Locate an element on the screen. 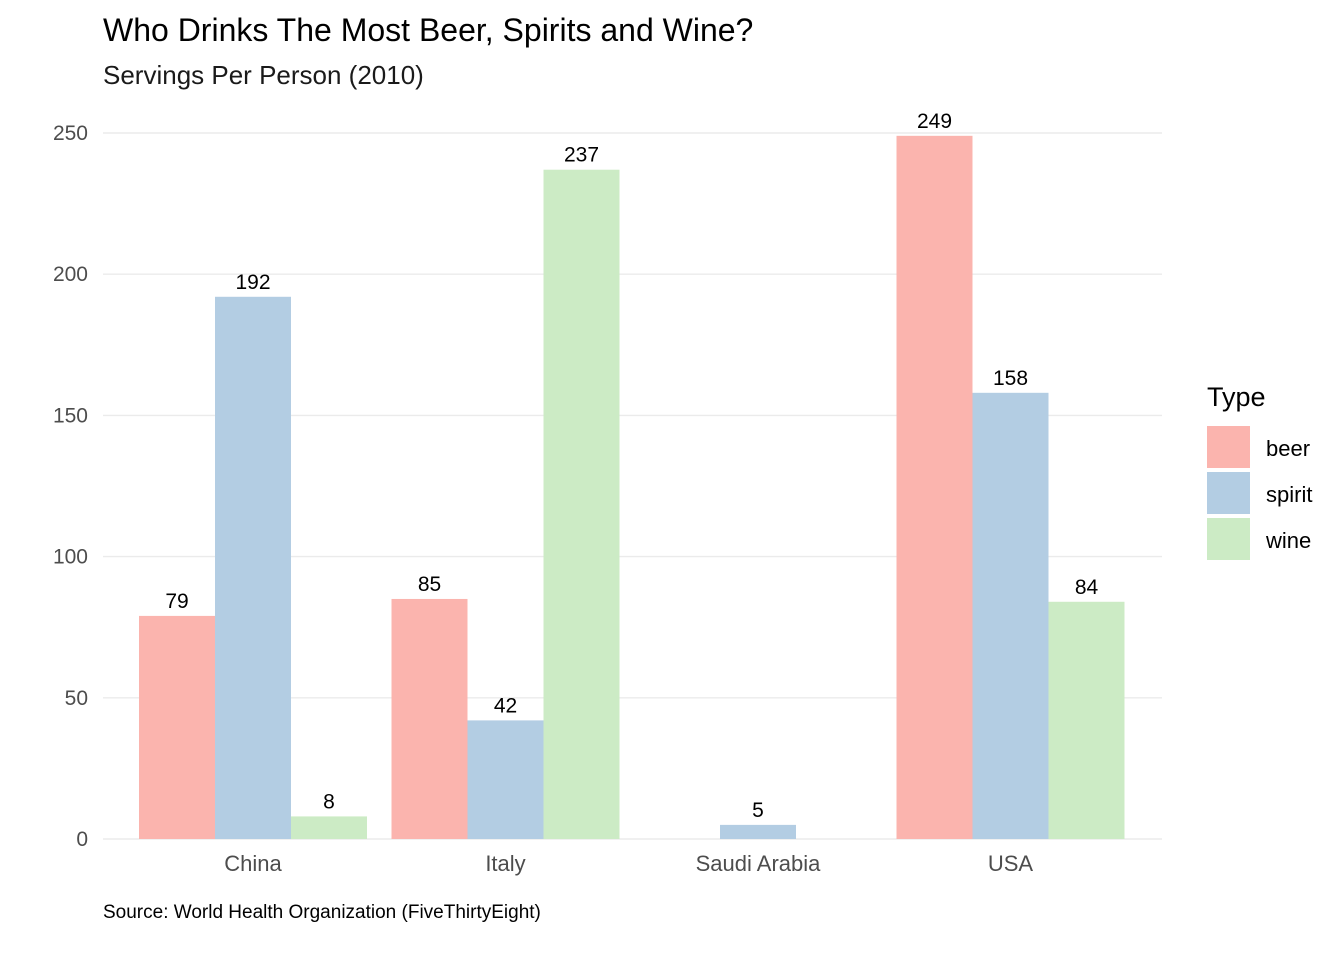 This screenshot has width=1344, height=960. y-tick-label: 50 is located at coordinates (76, 698).